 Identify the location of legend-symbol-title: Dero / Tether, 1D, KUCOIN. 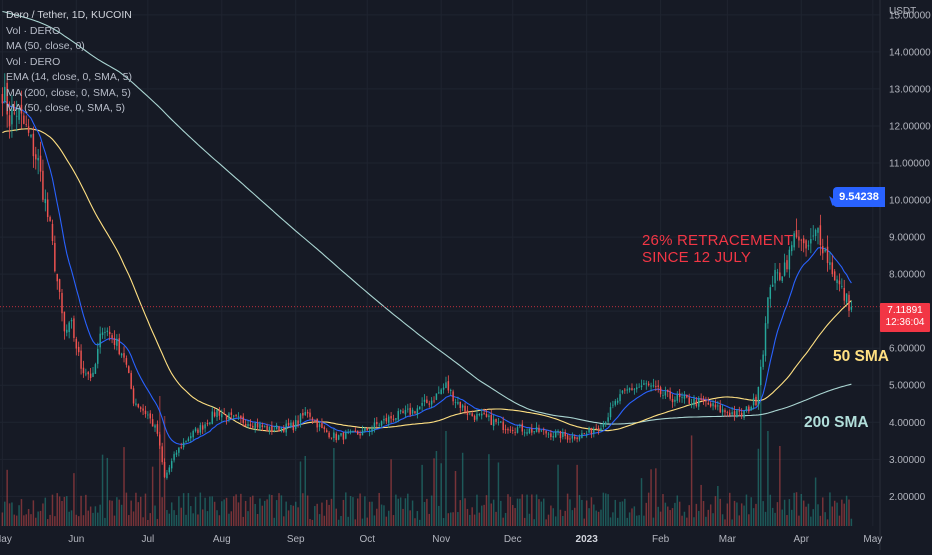
(69, 15).